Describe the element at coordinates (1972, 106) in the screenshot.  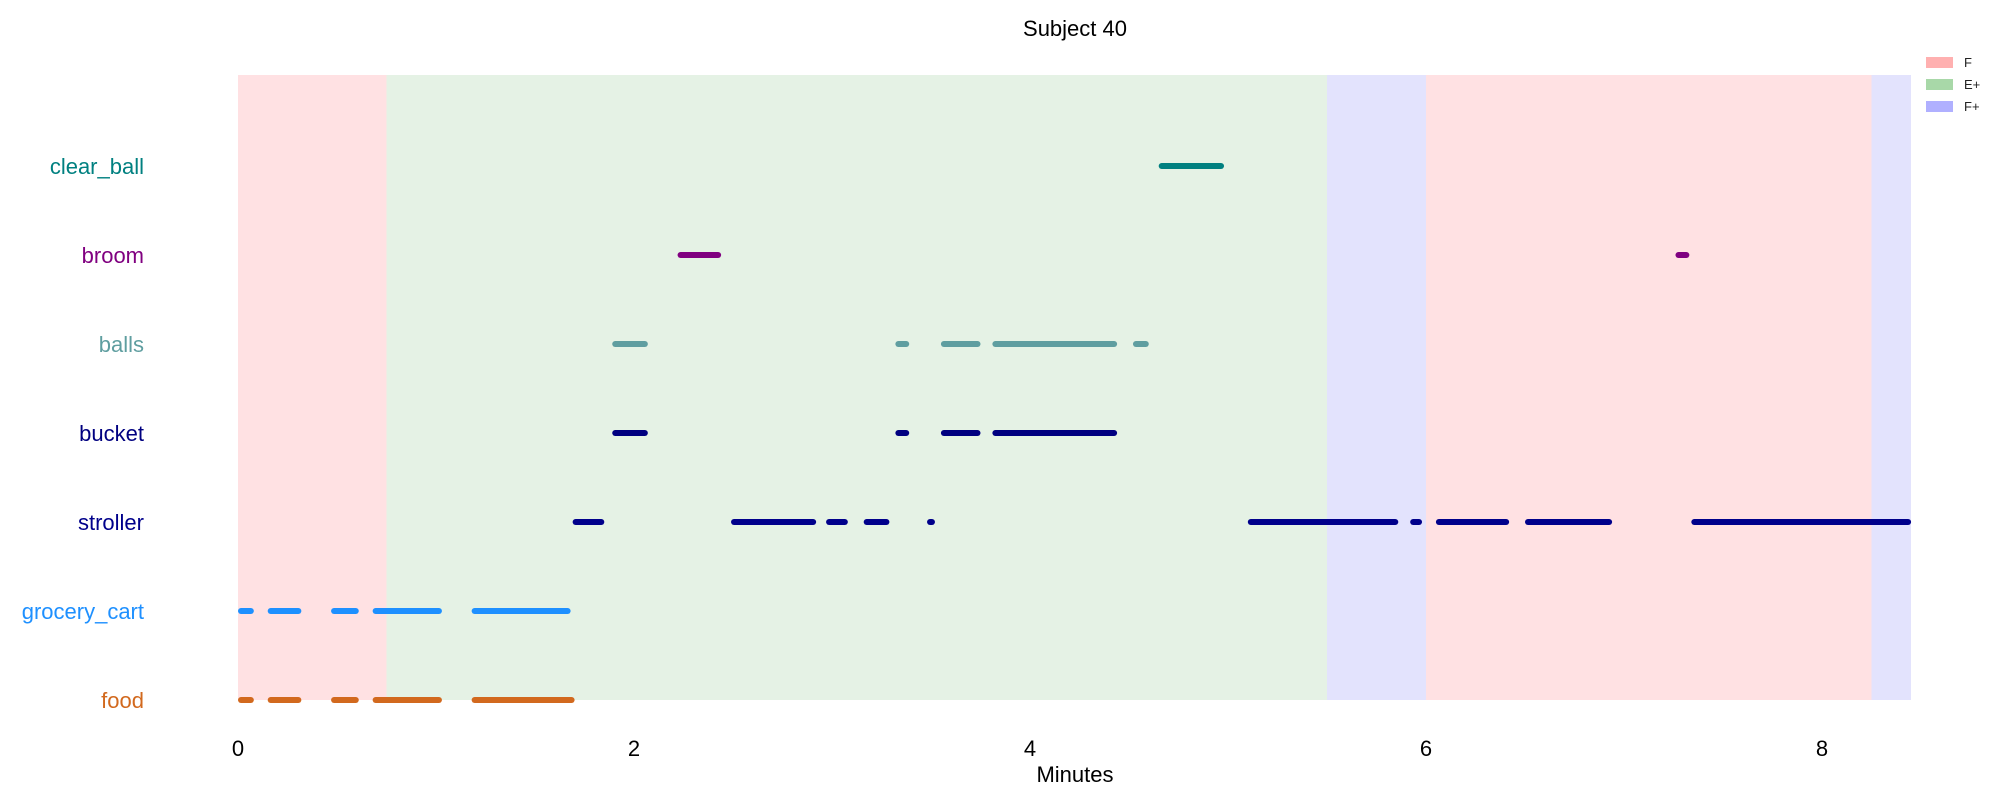
I see `legend-label-2: F+` at that location.